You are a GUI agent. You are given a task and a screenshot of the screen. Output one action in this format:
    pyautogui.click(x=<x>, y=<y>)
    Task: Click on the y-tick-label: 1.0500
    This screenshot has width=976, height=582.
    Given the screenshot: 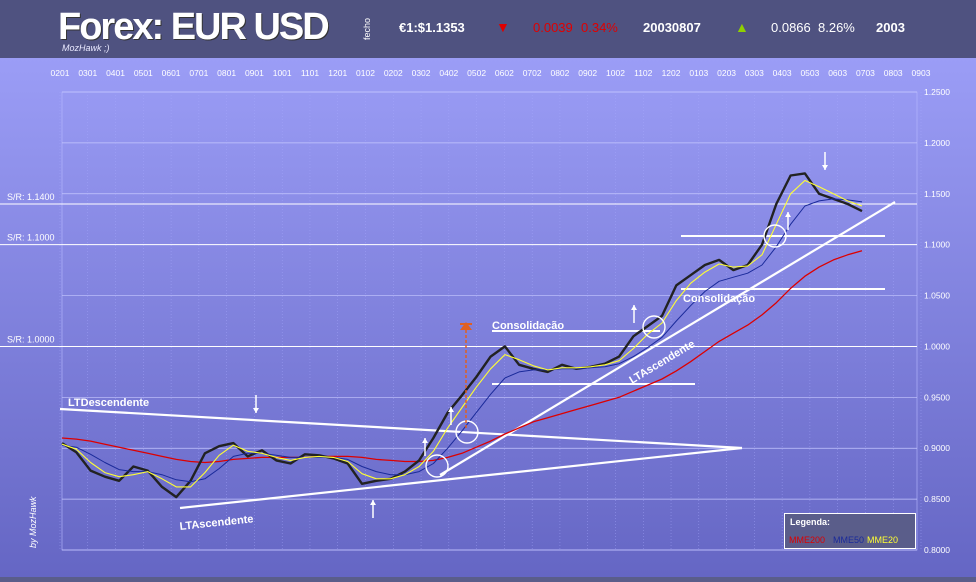 What is the action you would take?
    pyautogui.click(x=937, y=296)
    